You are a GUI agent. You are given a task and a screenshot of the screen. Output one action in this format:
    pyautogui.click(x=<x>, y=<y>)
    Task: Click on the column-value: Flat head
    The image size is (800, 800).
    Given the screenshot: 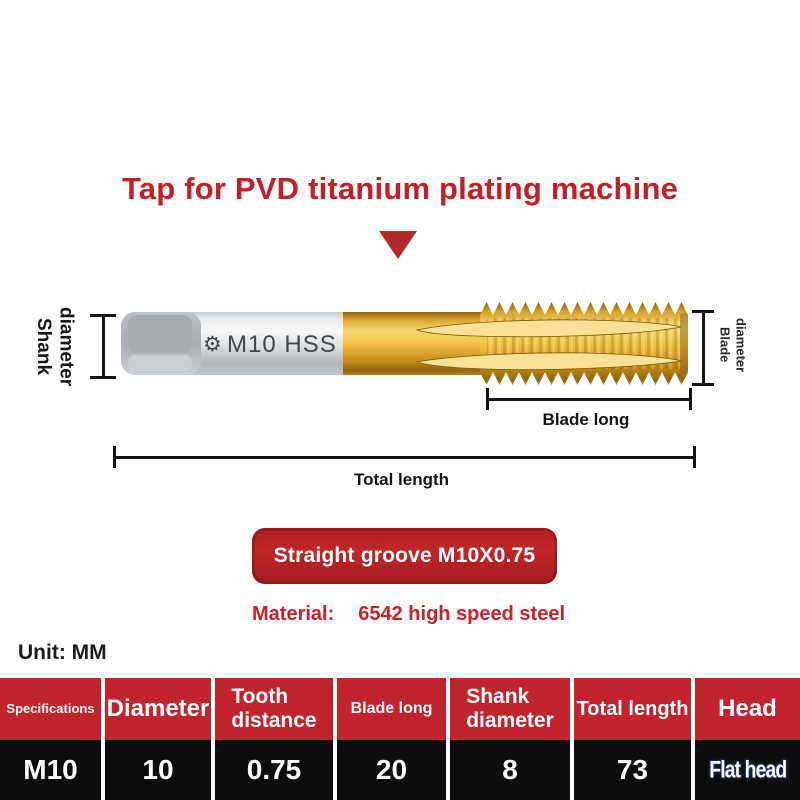 What is the action you would take?
    pyautogui.click(x=747, y=770)
    